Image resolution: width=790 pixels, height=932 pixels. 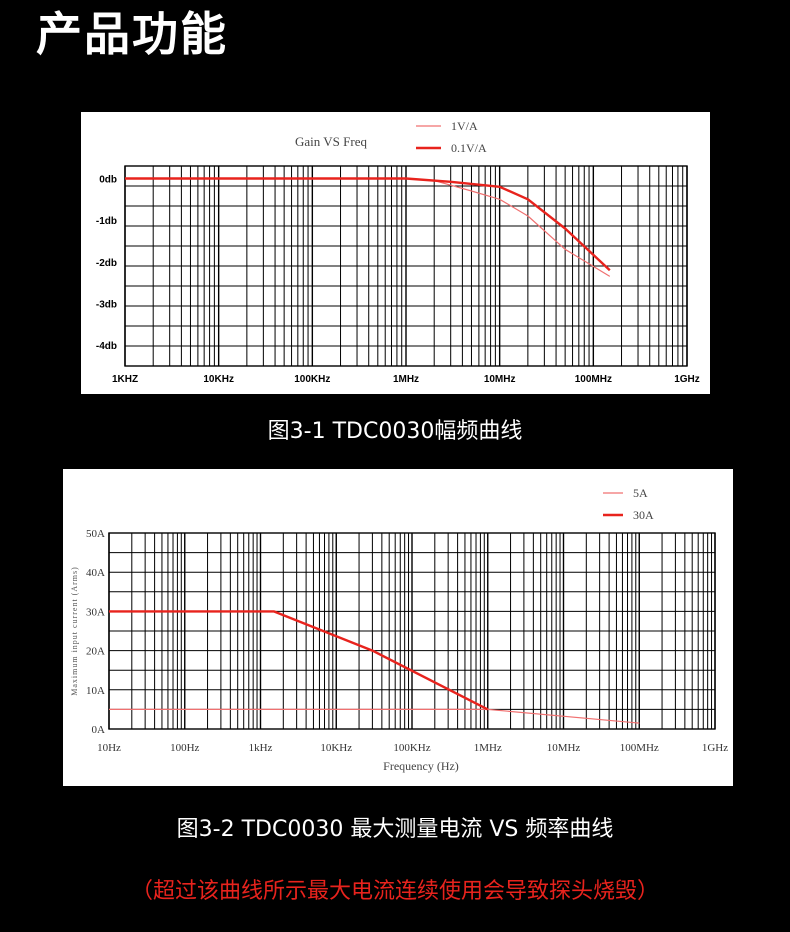 What do you see at coordinates (368, 224) in the screenshot?
I see `series-line-0-1V-A` at bounding box center [368, 224].